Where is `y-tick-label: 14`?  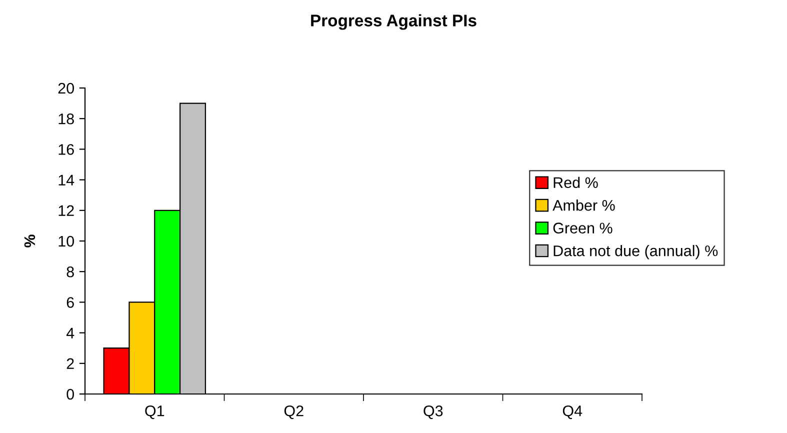 y-tick-label: 14 is located at coordinates (66, 180).